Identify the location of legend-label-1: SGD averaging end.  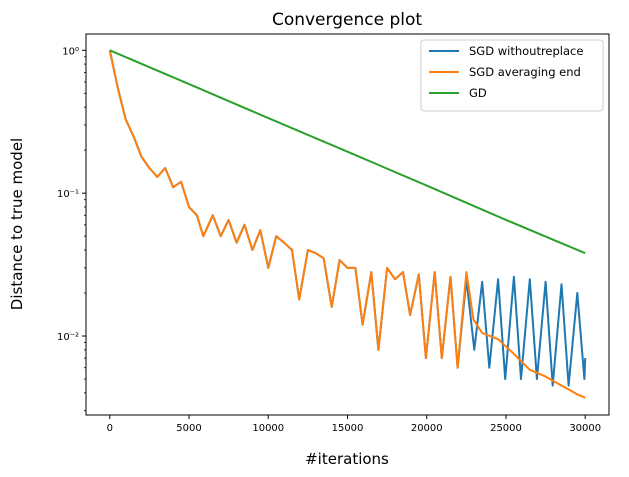
(525, 72).